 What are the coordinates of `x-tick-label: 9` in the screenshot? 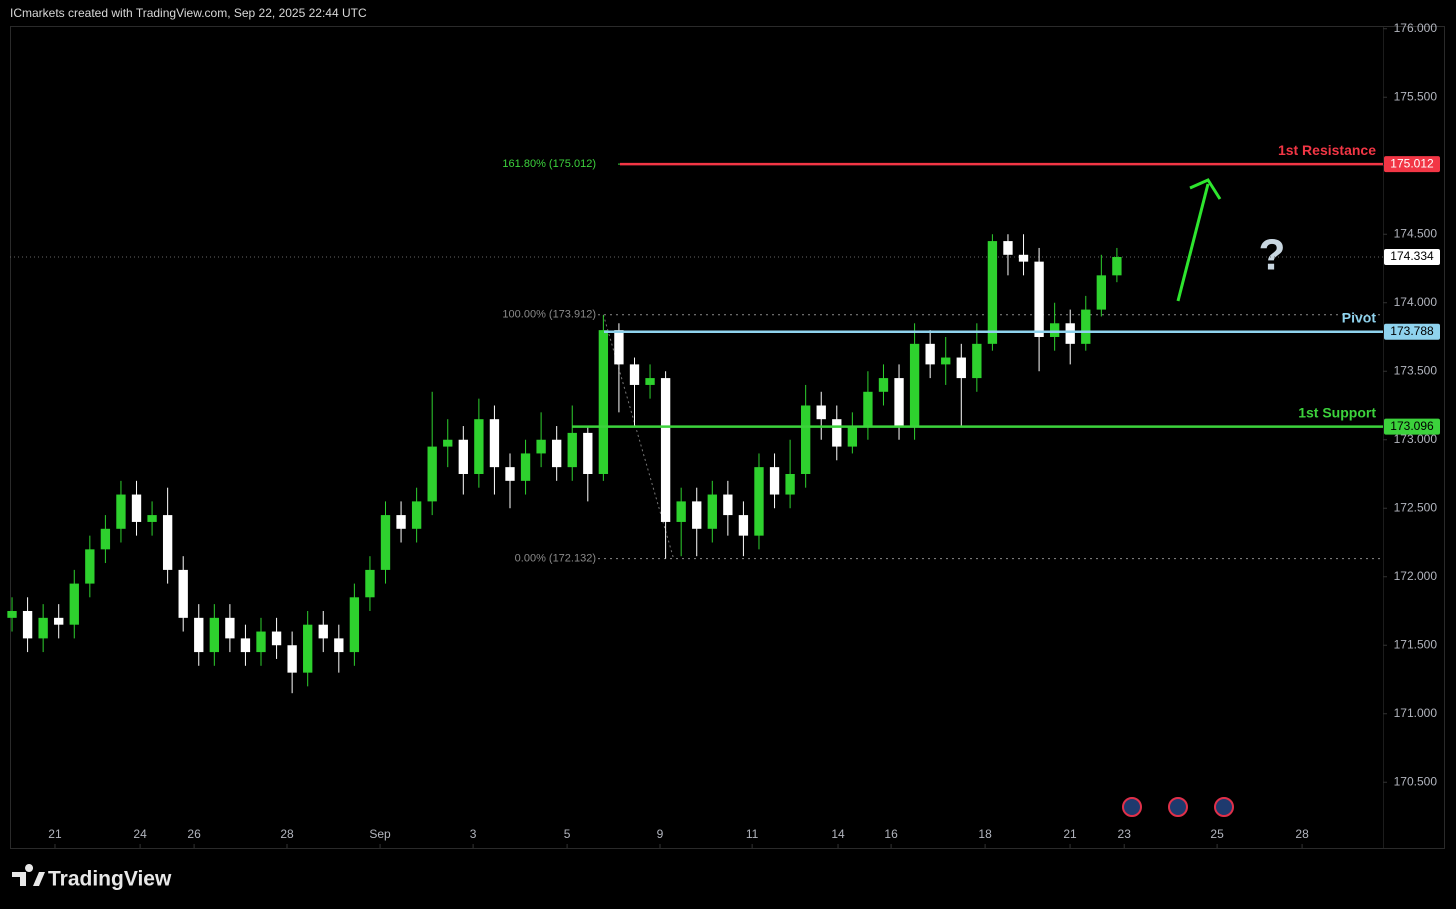 It's located at (660, 834).